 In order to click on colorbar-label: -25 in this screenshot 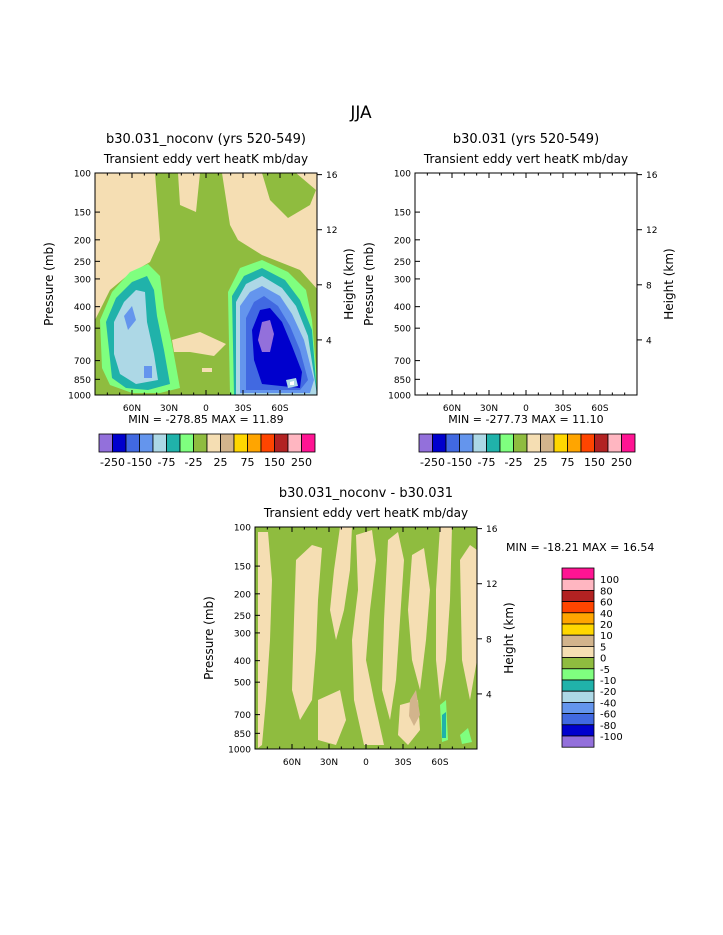, I will do `click(514, 462)`.